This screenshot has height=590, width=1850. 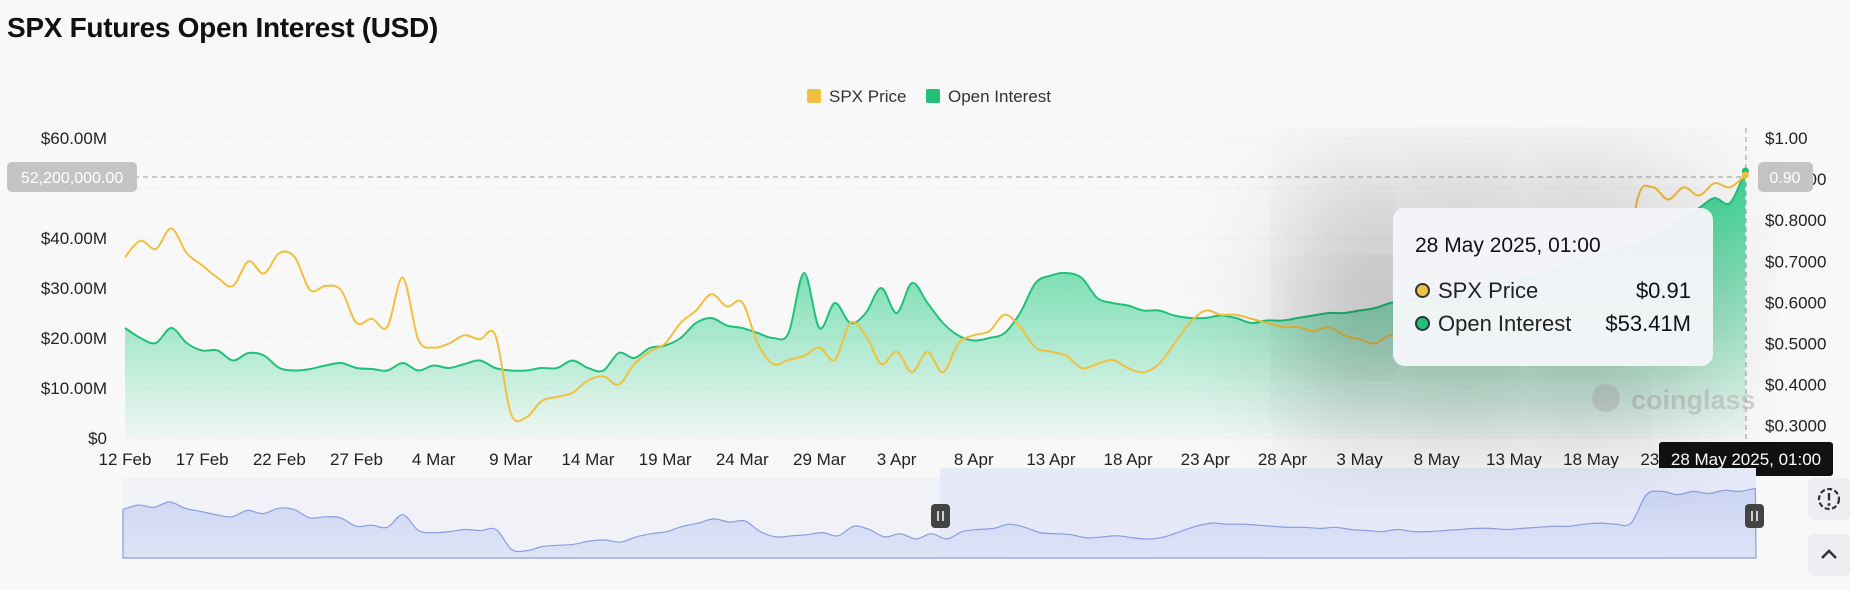 I want to click on y-right-tick-label: $0.5000, so click(x=1795, y=343).